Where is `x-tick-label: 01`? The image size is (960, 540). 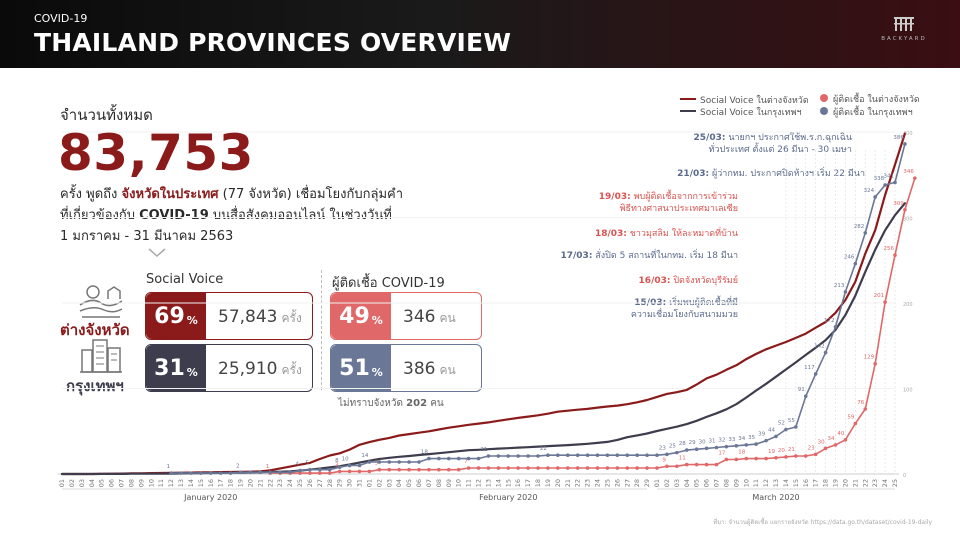 x-tick-label: 01 is located at coordinates (62, 483).